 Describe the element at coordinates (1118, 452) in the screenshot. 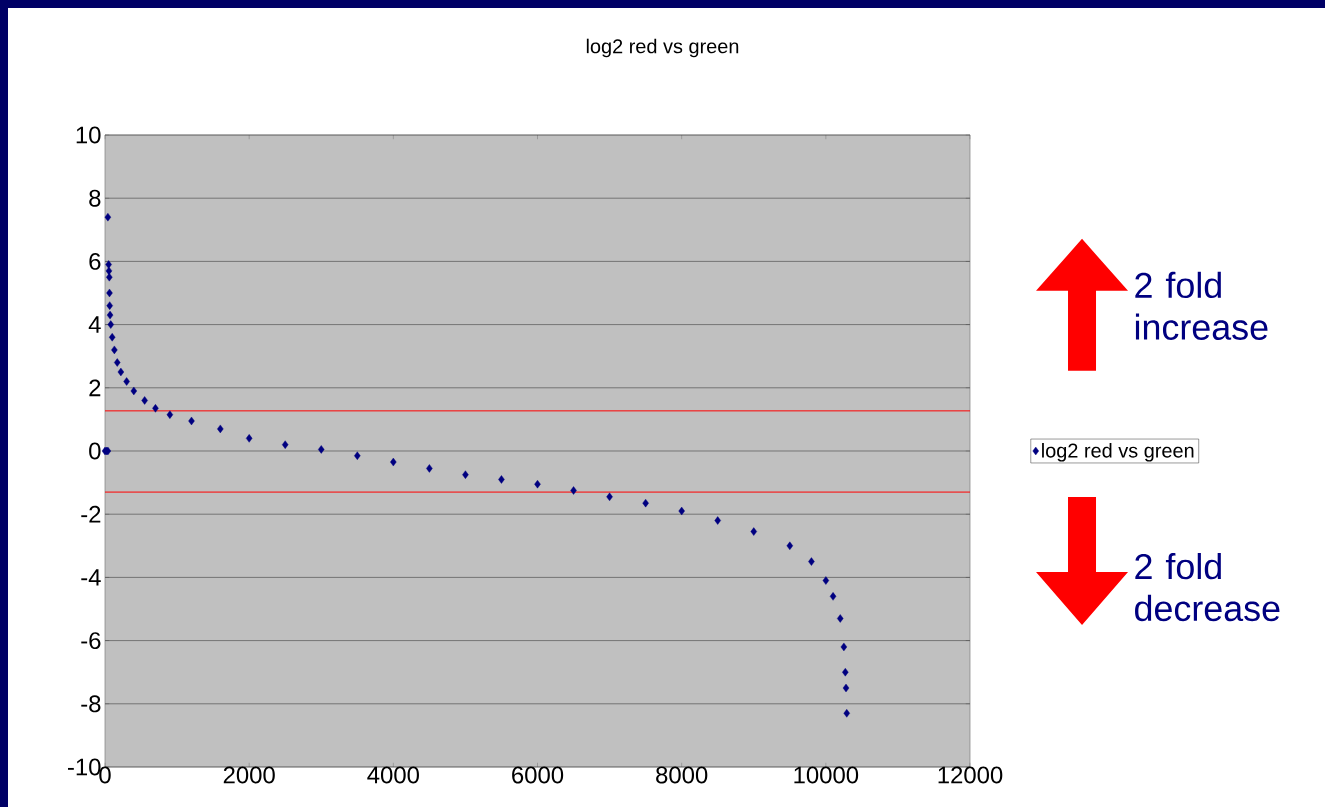

I see `legend-label: log2 red vs green` at that location.